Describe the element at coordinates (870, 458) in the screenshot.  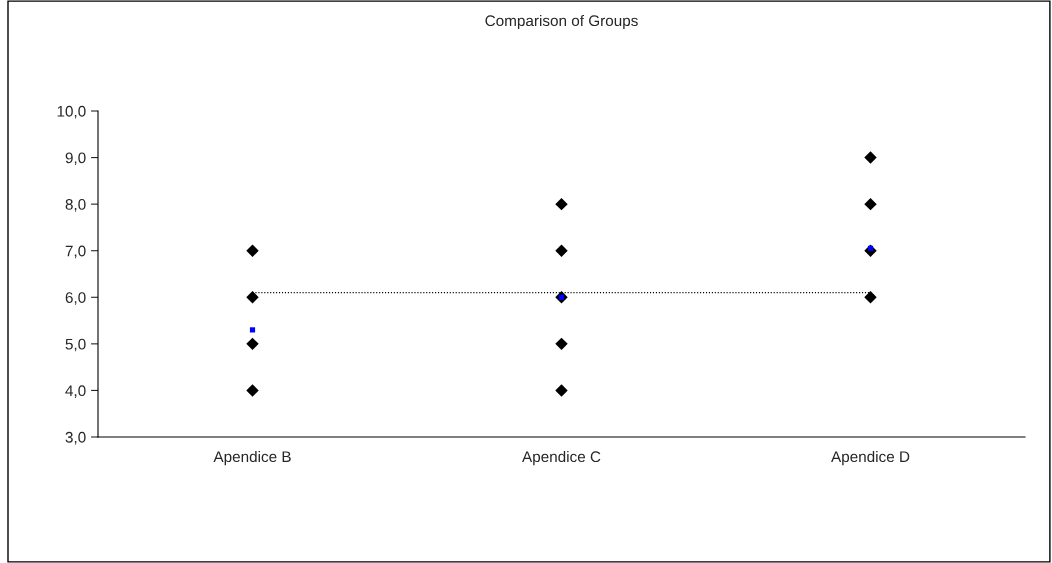
I see `x-tick-label: Apendice D` at that location.